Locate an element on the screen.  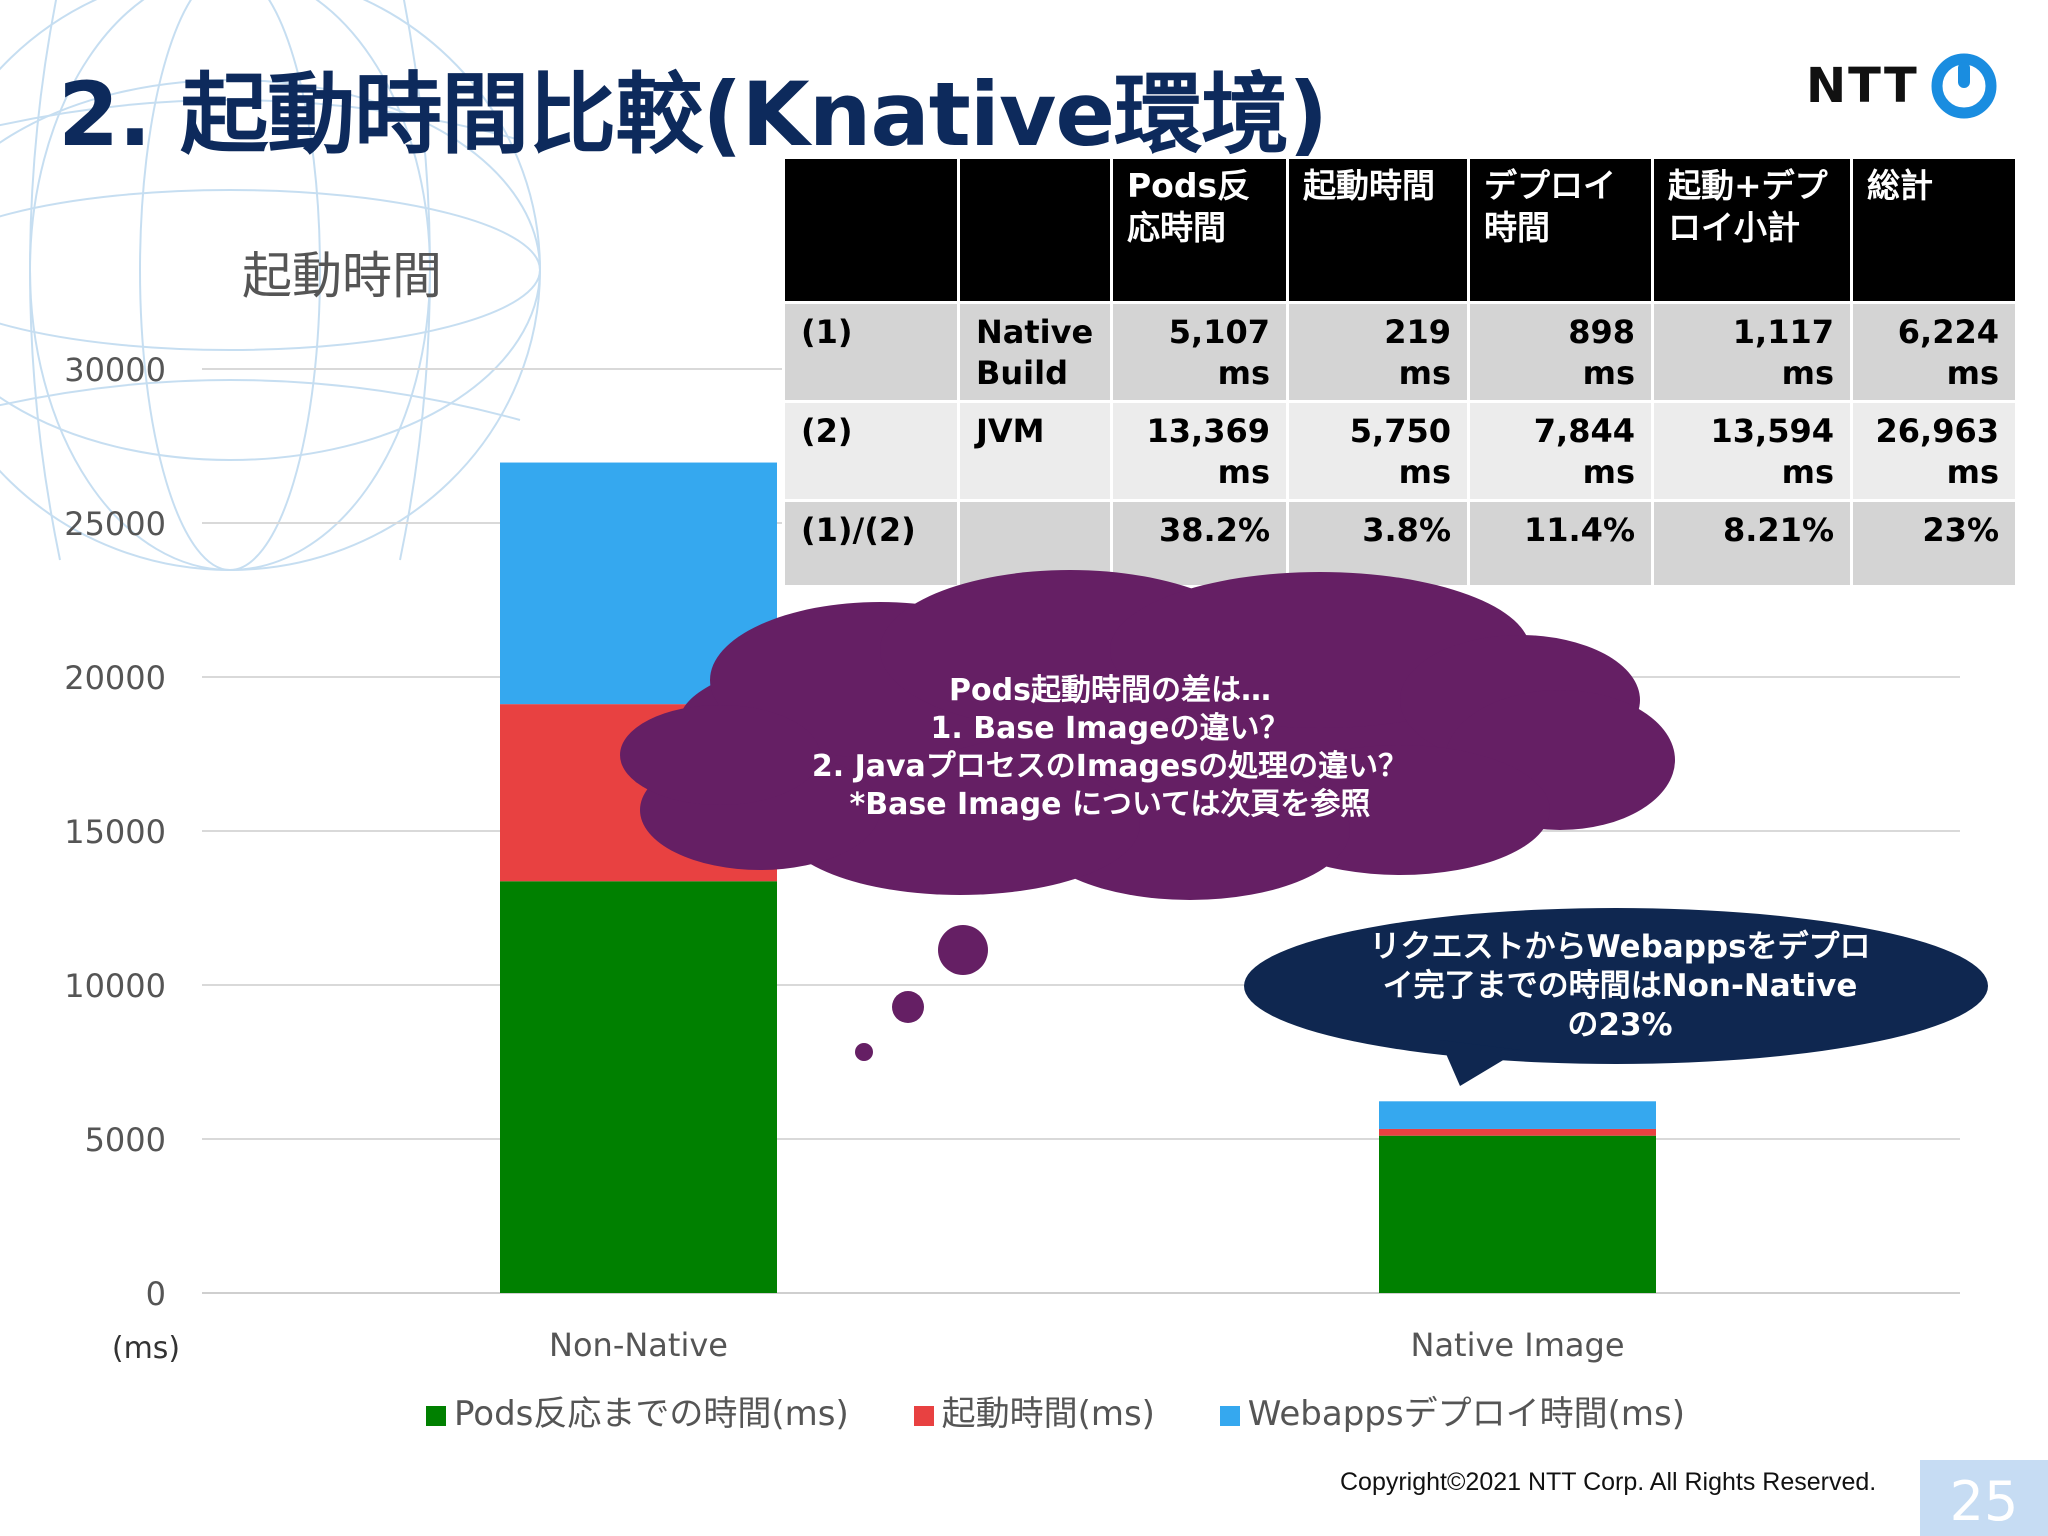
table-header-cell: 総計 is located at coordinates (1934, 230).